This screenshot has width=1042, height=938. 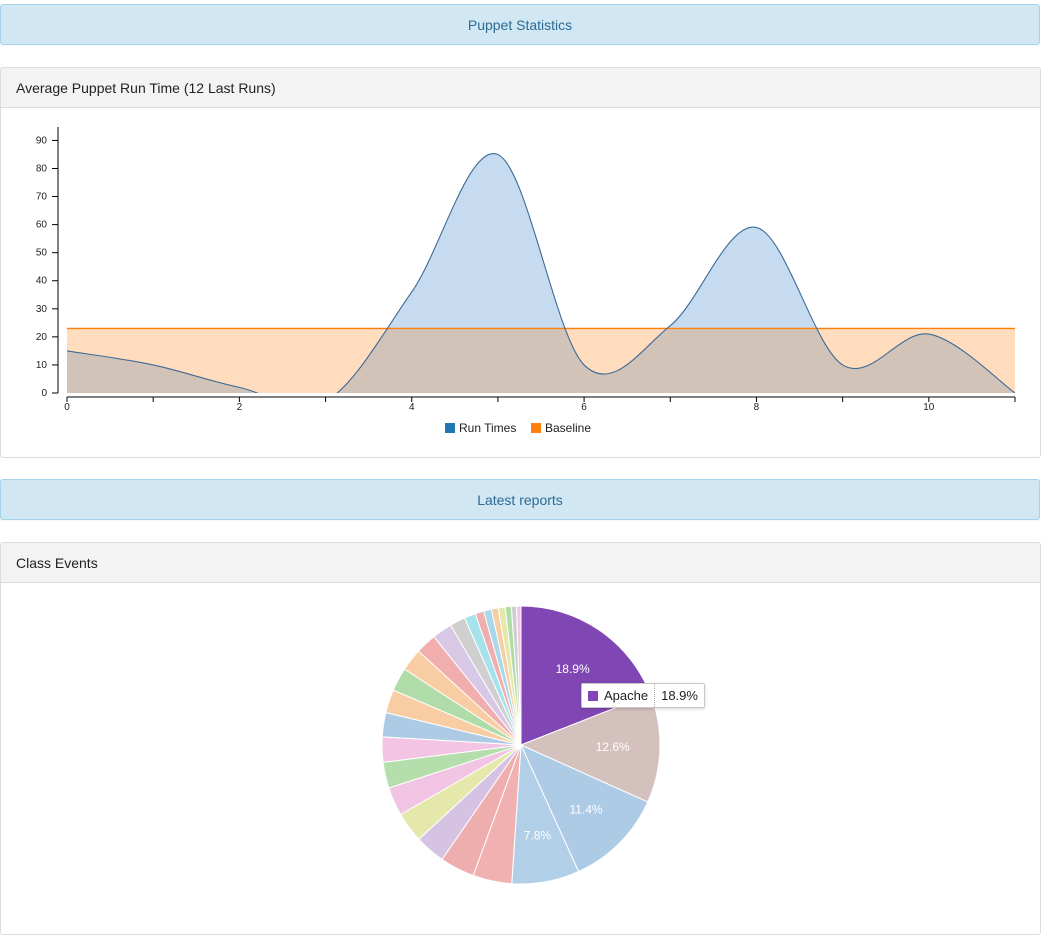 I want to click on pie-slice-label: 7.8%, so click(x=538, y=835).